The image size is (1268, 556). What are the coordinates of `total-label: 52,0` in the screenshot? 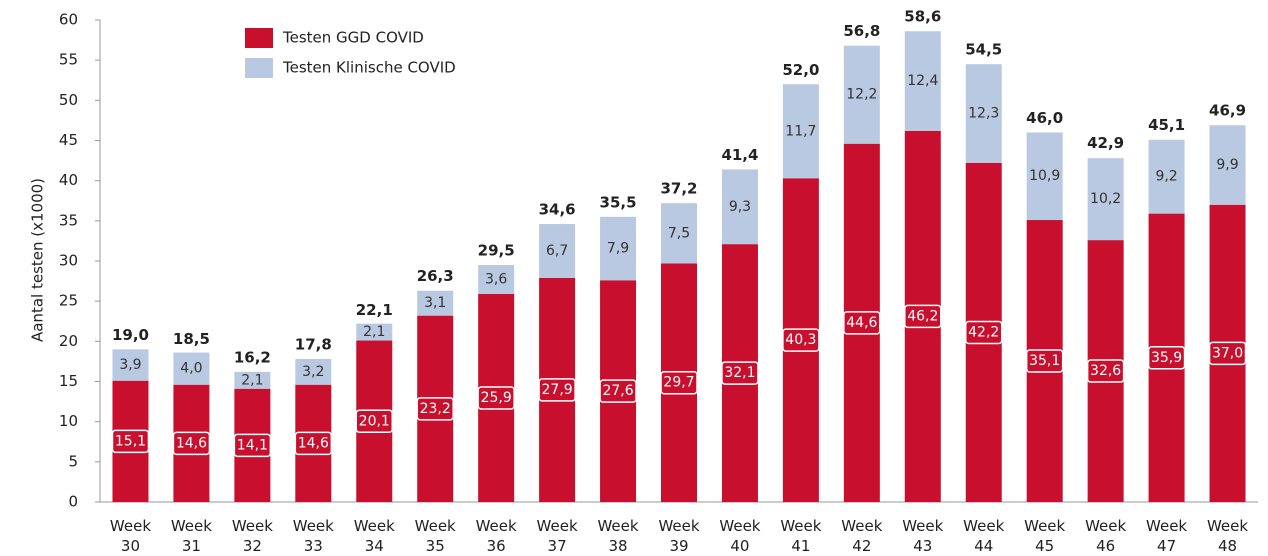 It's located at (800, 70).